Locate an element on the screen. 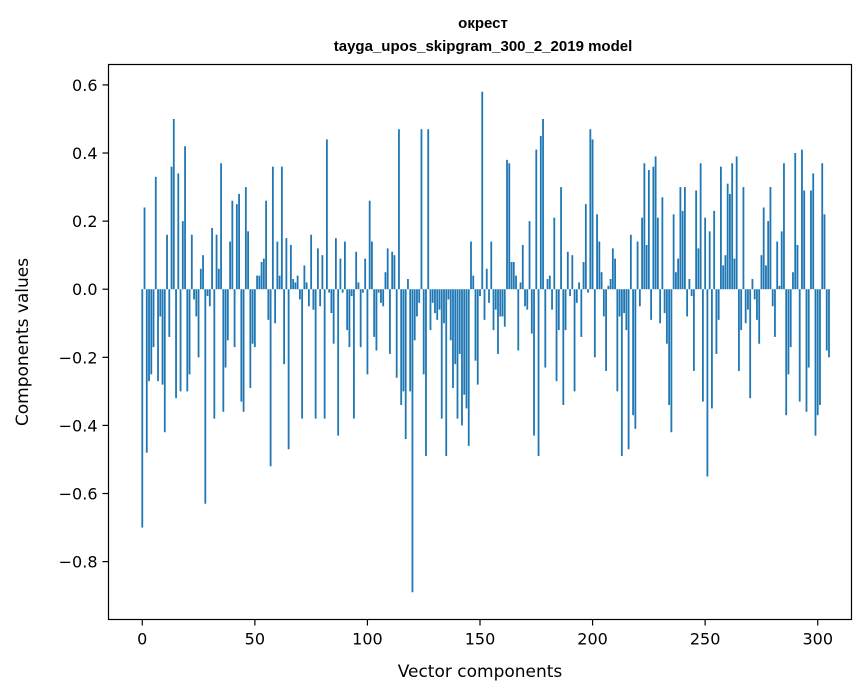 This screenshot has height=696, width=867. x-tick-label: 250 is located at coordinates (705, 639).